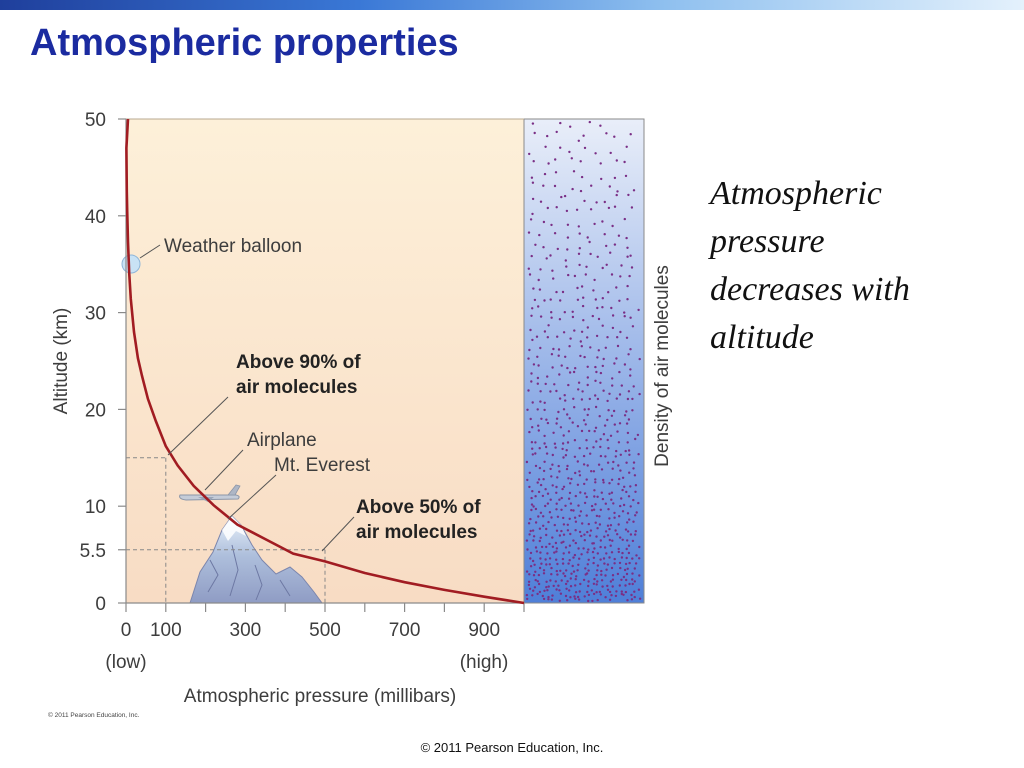 The height and width of the screenshot is (768, 1024). Describe the element at coordinates (126, 630) in the screenshot. I see `x-tick-label: 0` at that location.